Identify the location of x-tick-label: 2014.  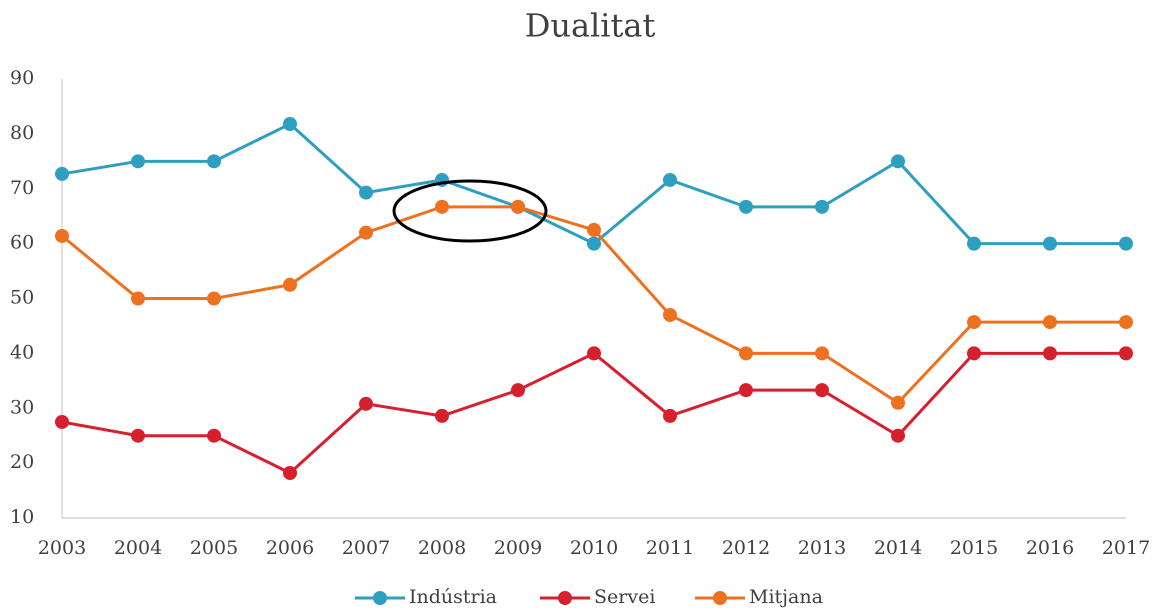
(898, 548).